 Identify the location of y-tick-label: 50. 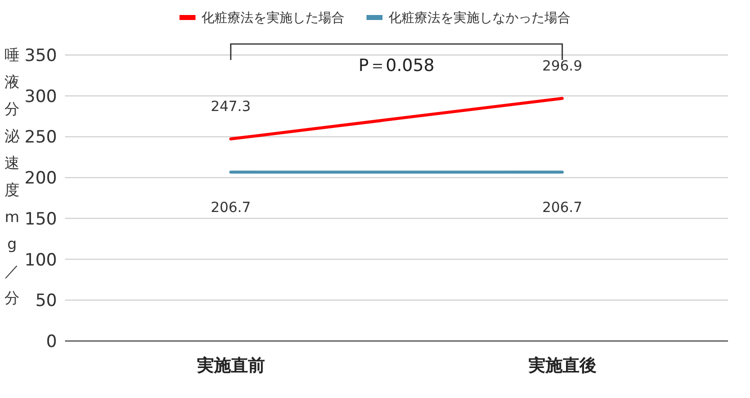
(46, 301).